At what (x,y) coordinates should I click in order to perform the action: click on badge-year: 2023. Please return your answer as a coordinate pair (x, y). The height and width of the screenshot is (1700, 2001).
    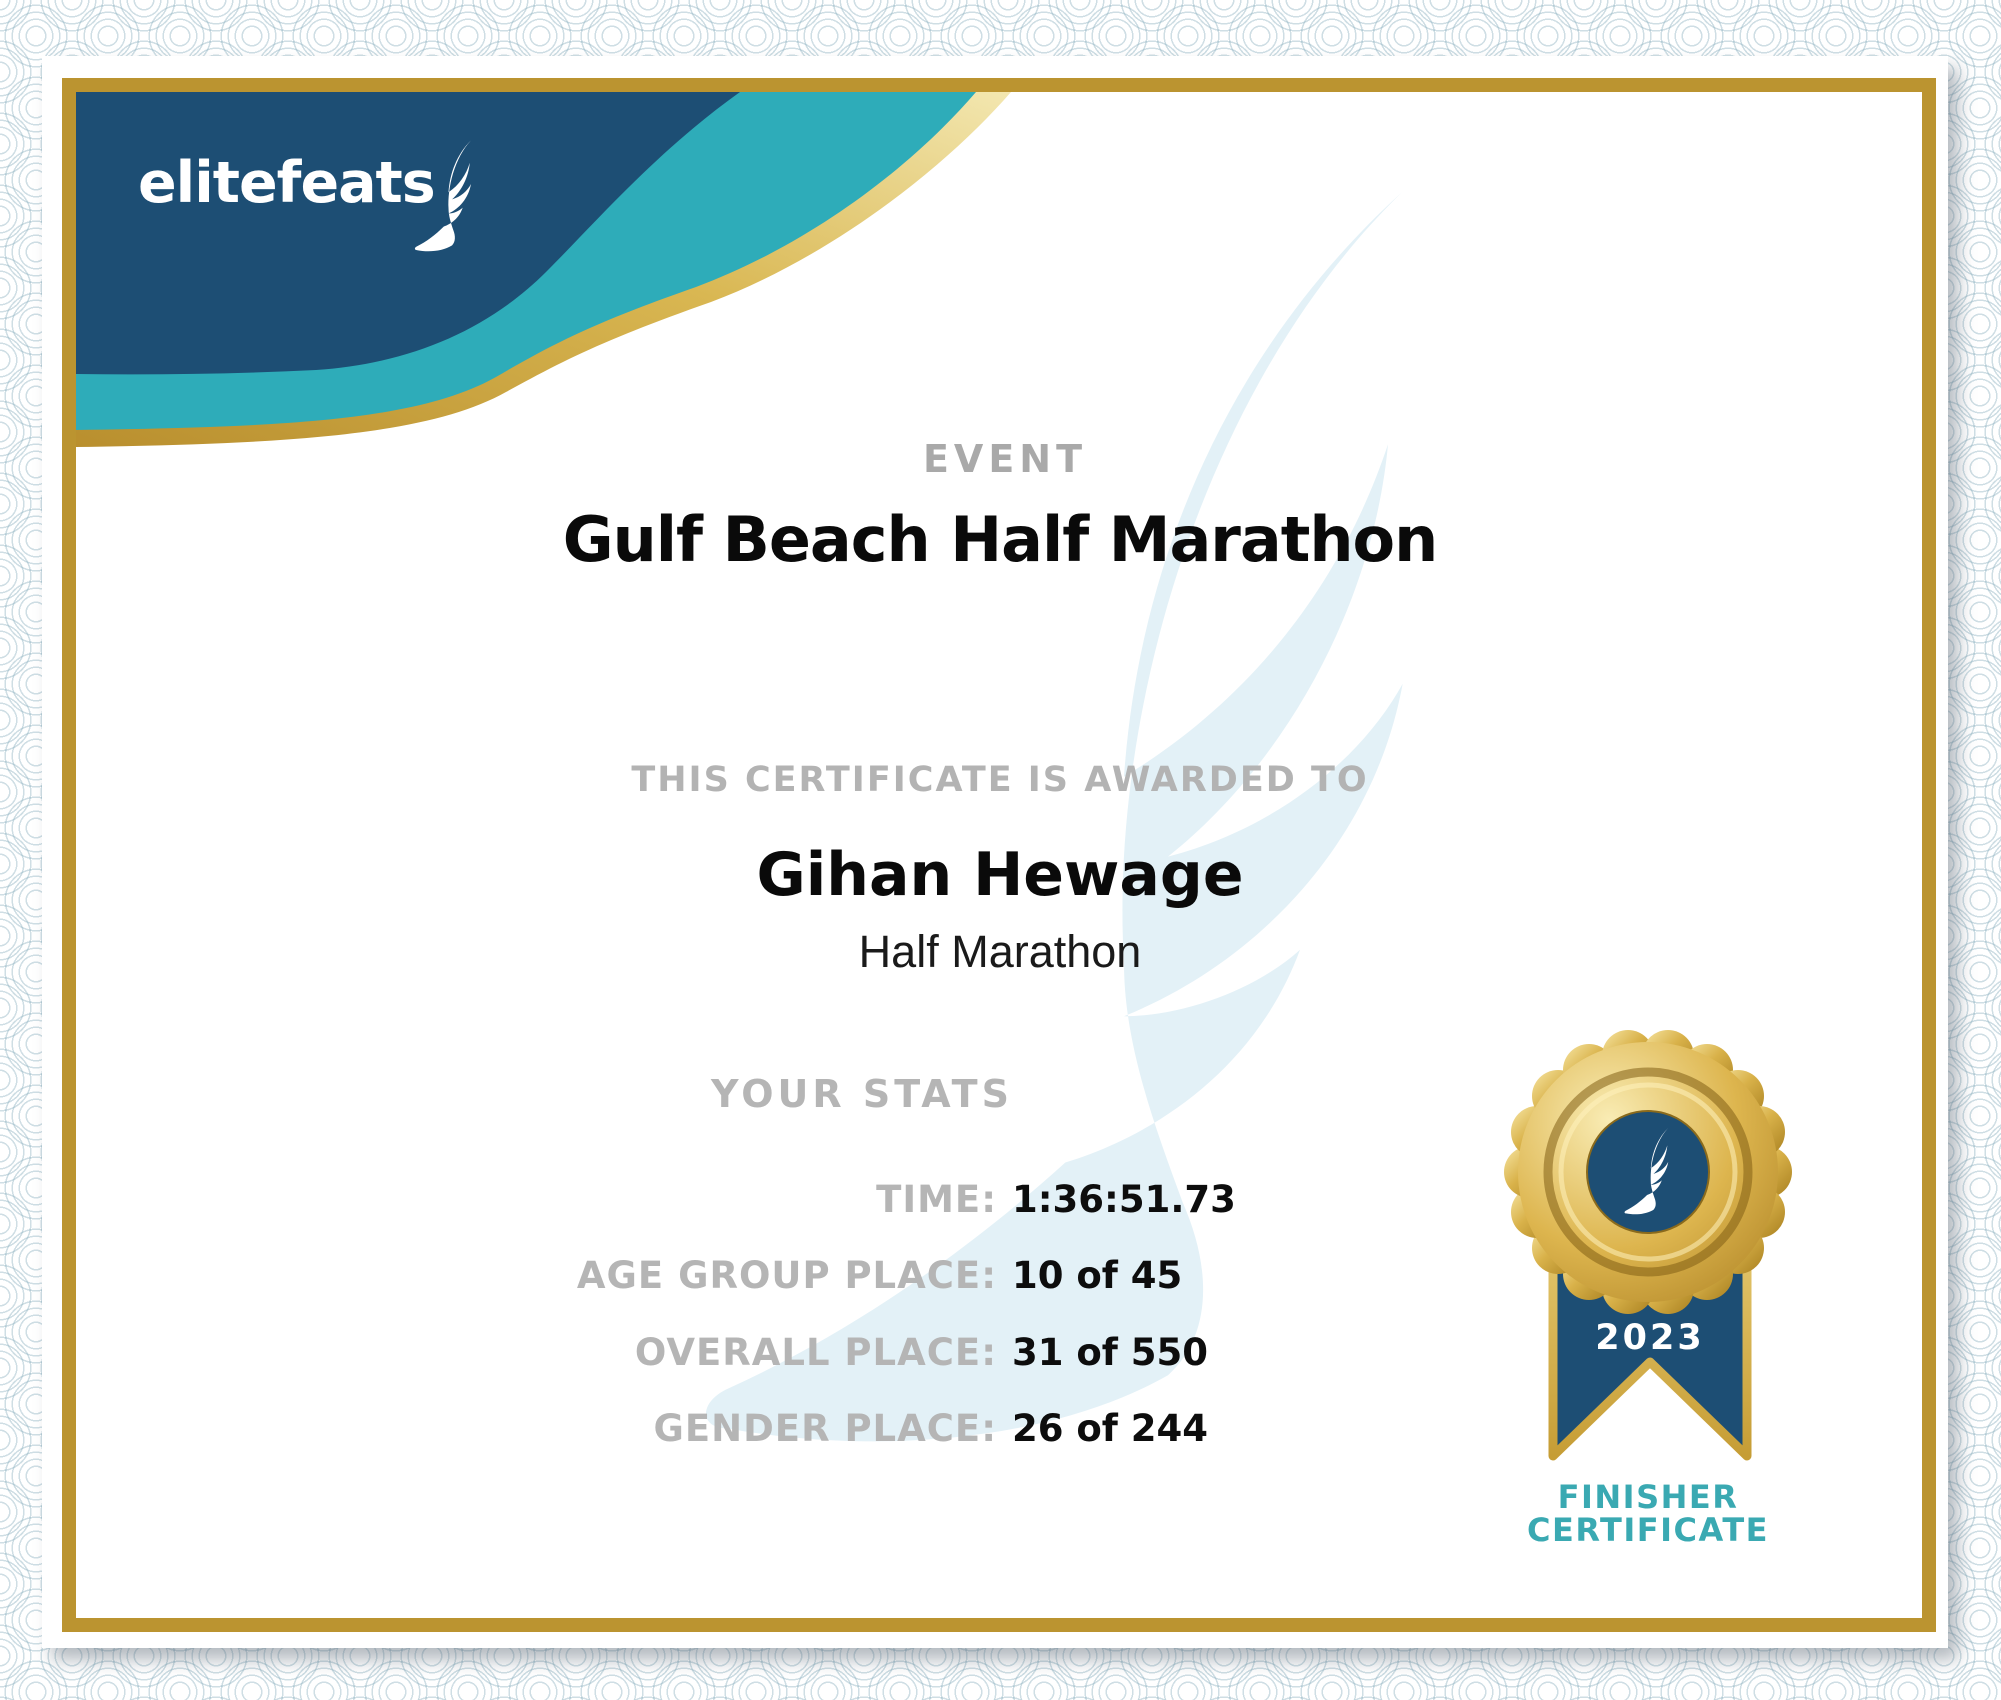
    Looking at the image, I should click on (1650, 1338).